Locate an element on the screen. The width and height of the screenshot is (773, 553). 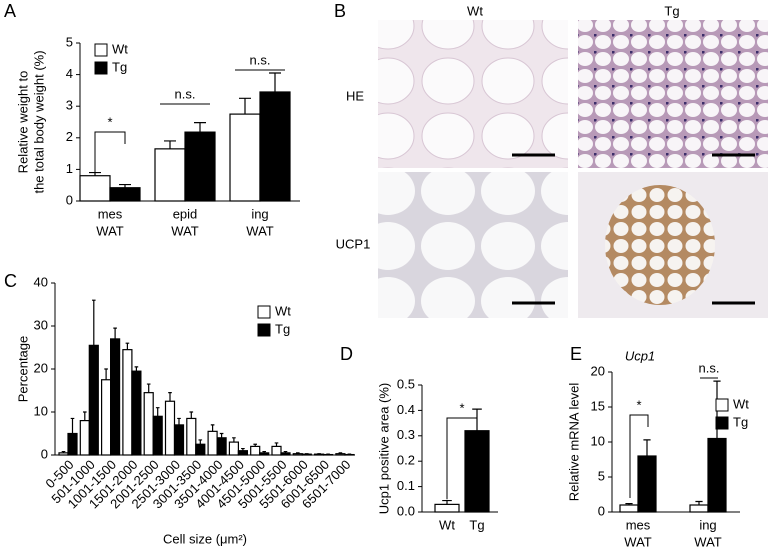
legend-label: Tg is located at coordinates (740, 421).